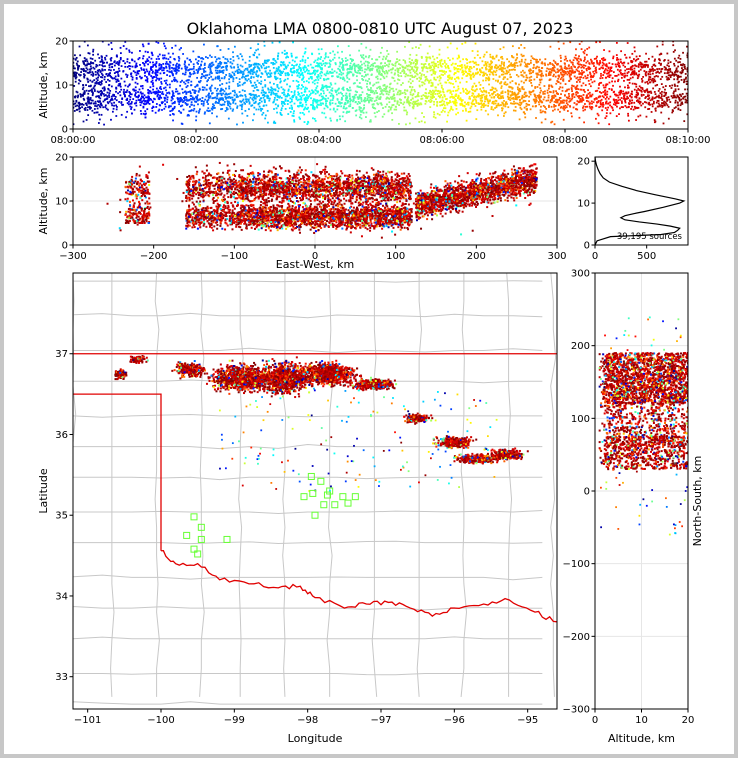 This screenshot has width=738, height=758. What do you see at coordinates (380, 720) in the screenshot?
I see `longitude-axis-tick-label: −97` at bounding box center [380, 720].